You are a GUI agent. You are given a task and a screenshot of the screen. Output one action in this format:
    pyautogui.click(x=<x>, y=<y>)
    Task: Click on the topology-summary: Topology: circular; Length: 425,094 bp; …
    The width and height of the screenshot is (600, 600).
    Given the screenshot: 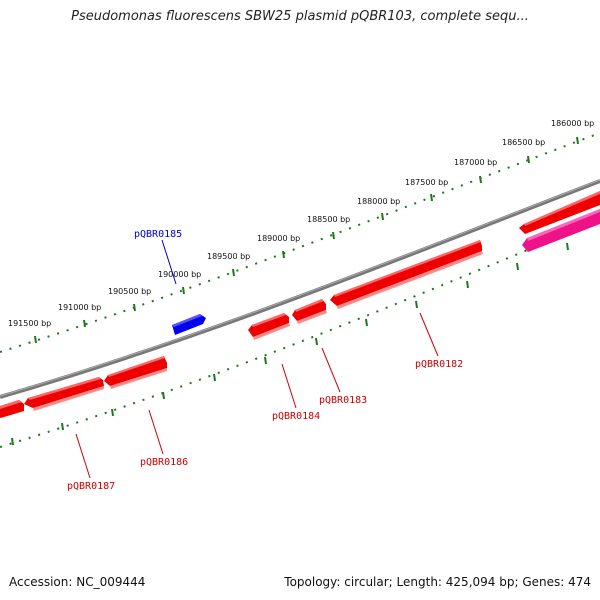 What is the action you would take?
    pyautogui.click(x=437, y=582)
    